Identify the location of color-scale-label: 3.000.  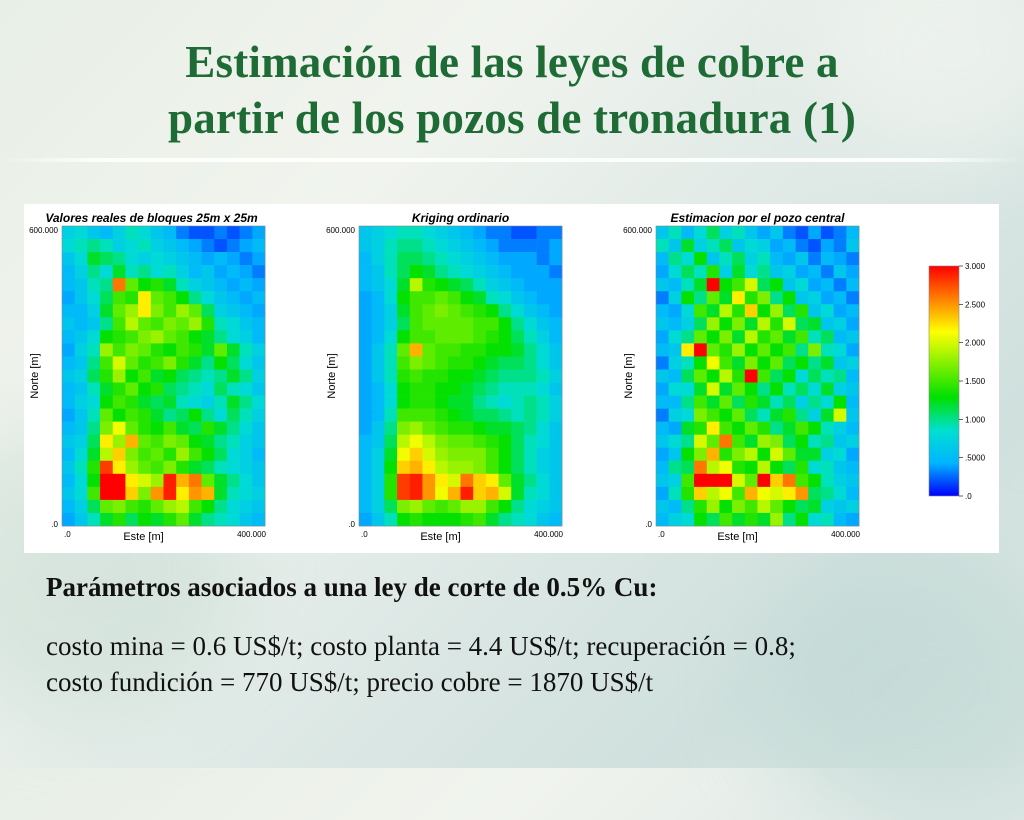
(975, 266).